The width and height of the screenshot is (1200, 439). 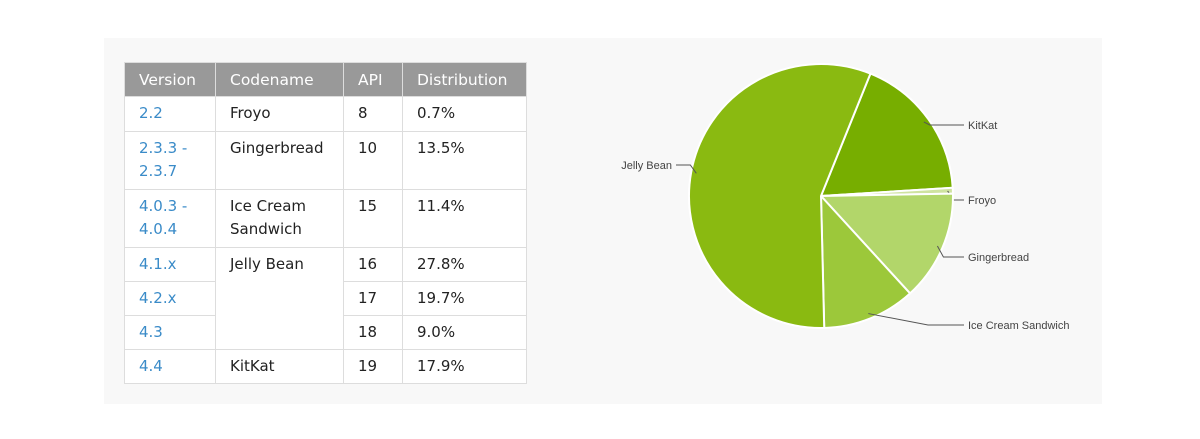 I want to click on distribution-cell-text: 19.7%, so click(x=441, y=298).